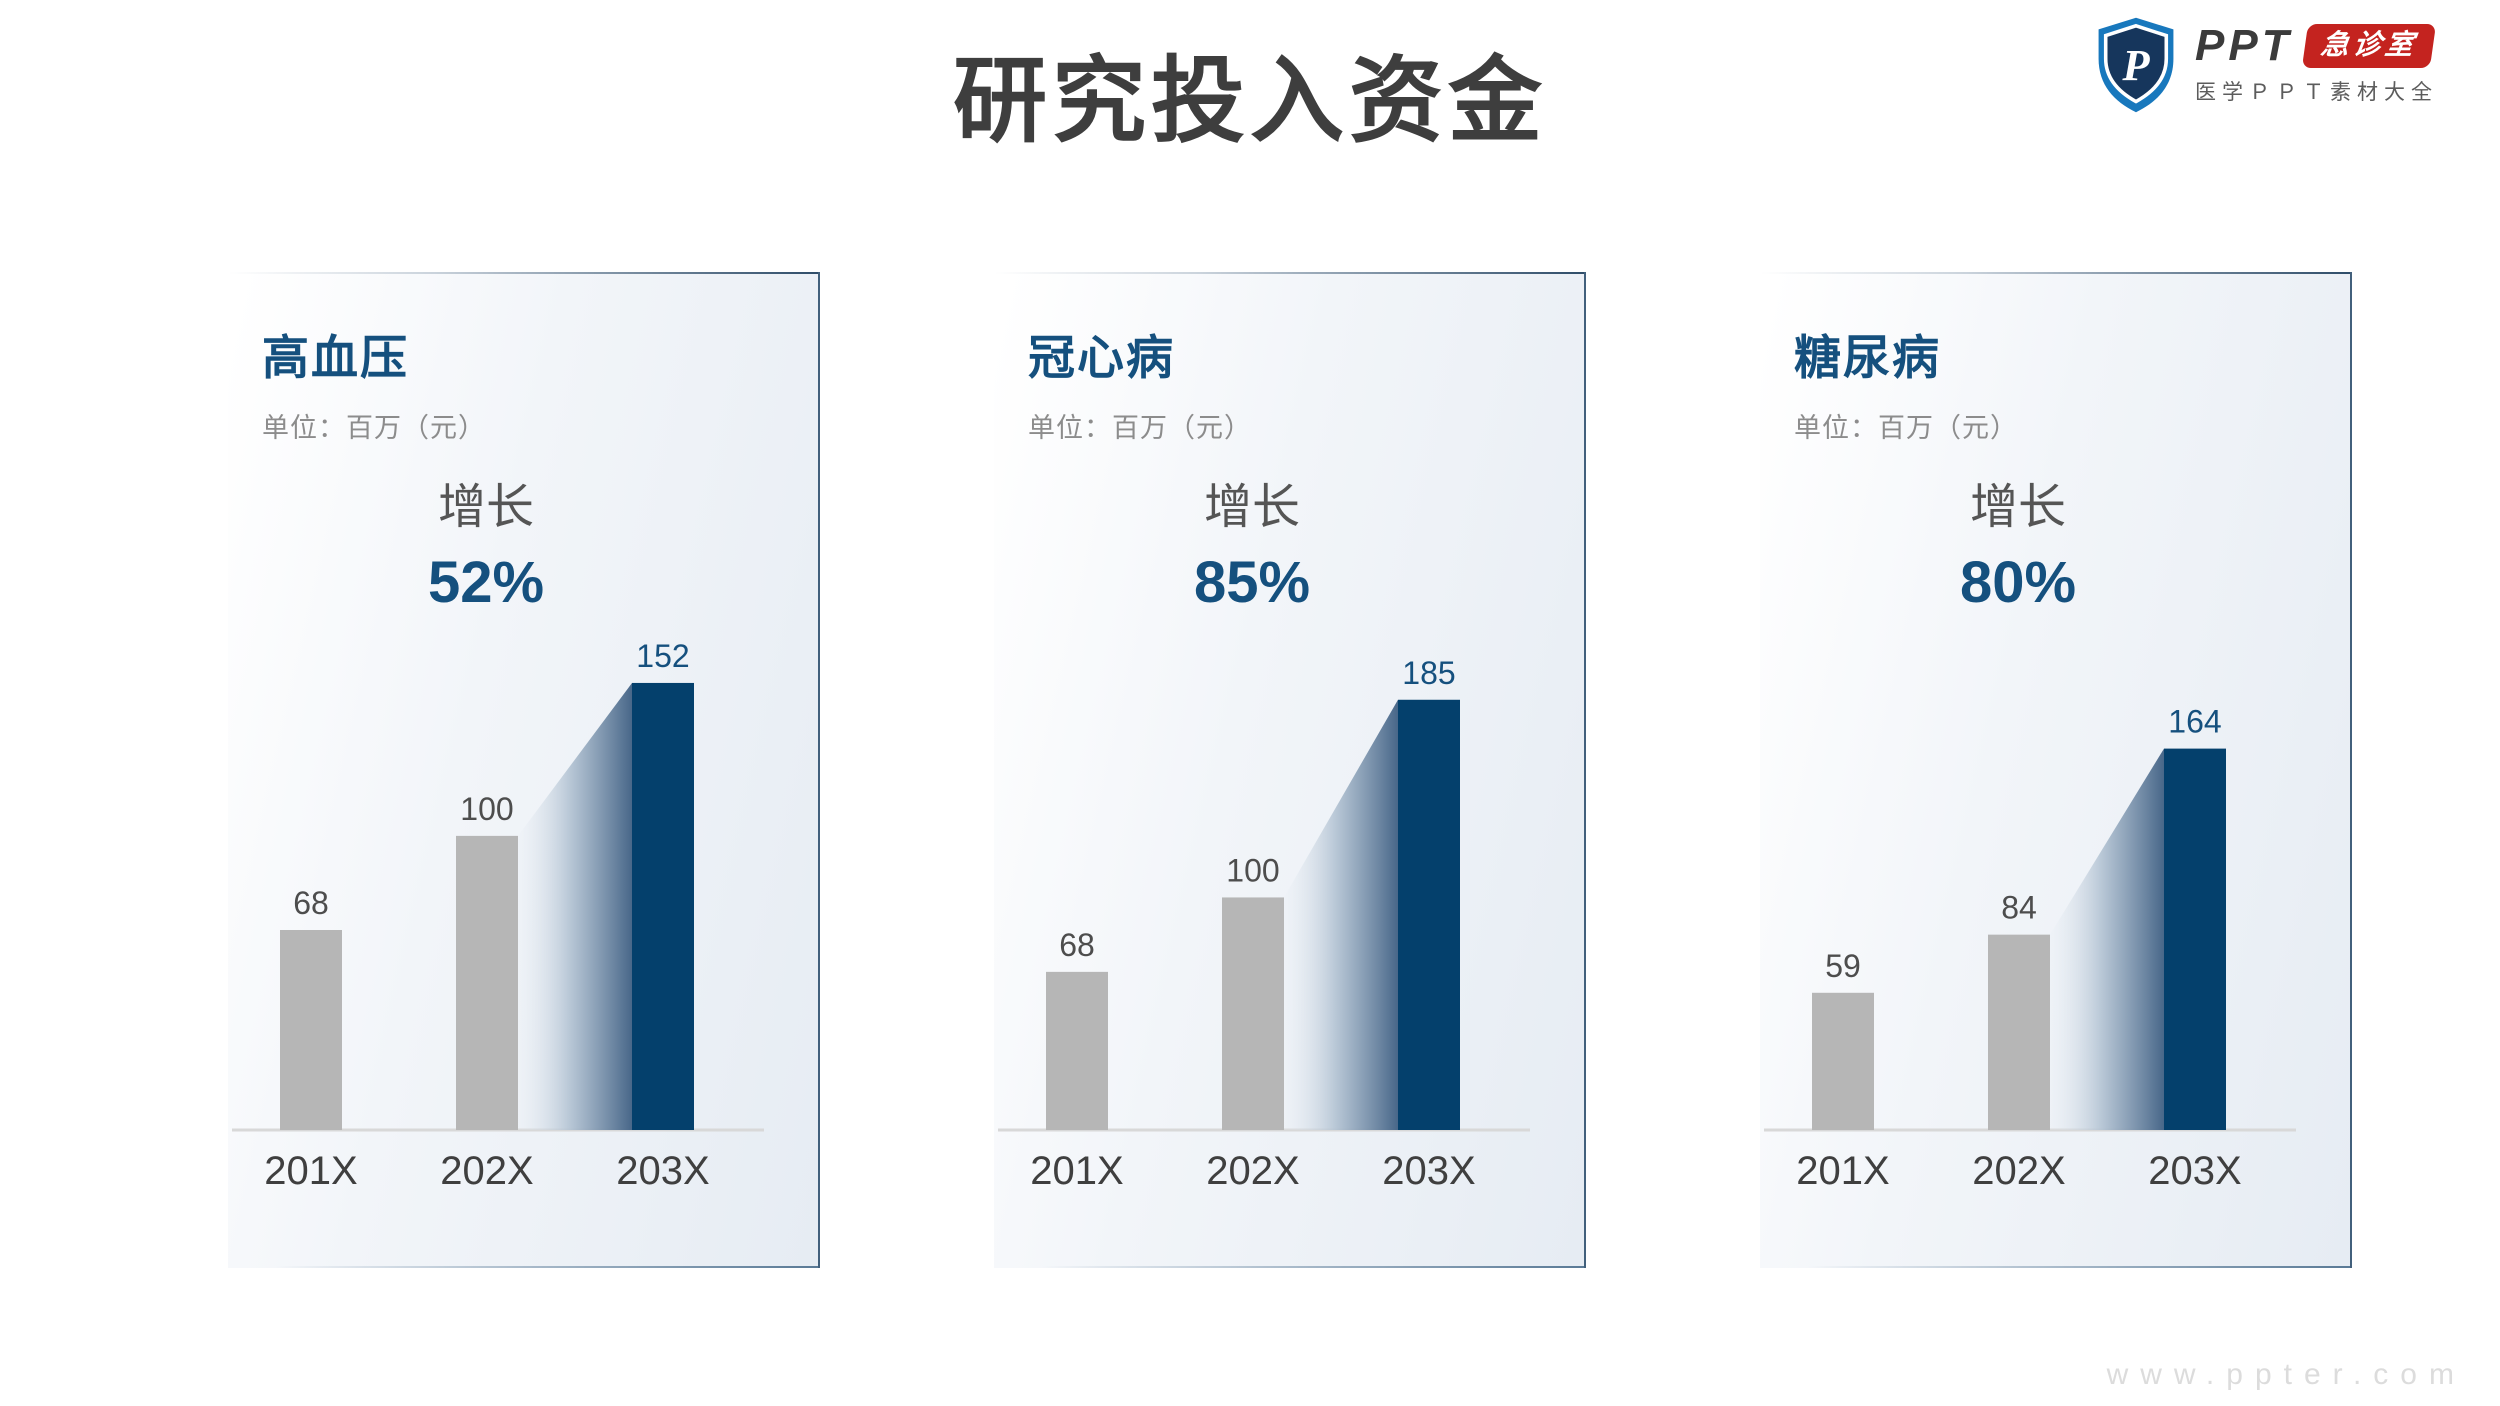  What do you see at coordinates (2286, 1374) in the screenshot?
I see `watermark: www.ppter.com` at bounding box center [2286, 1374].